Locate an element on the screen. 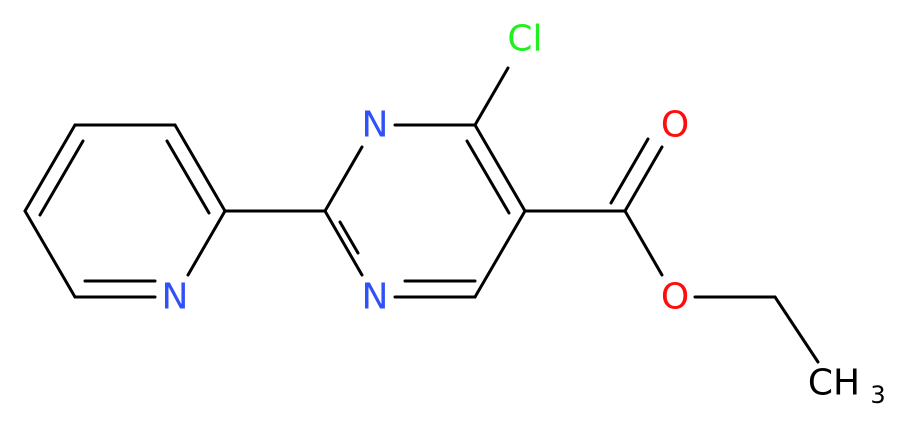  methyl-subscript: 3 is located at coordinates (877, 395).